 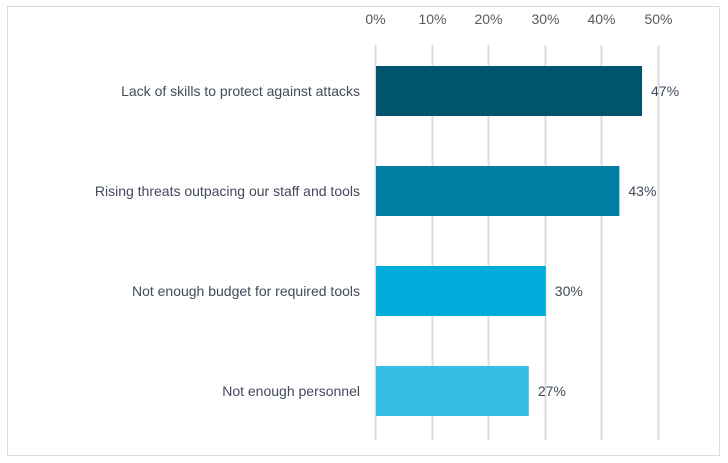 What do you see at coordinates (488, 19) in the screenshot?
I see `x-tick-label: 20%` at bounding box center [488, 19].